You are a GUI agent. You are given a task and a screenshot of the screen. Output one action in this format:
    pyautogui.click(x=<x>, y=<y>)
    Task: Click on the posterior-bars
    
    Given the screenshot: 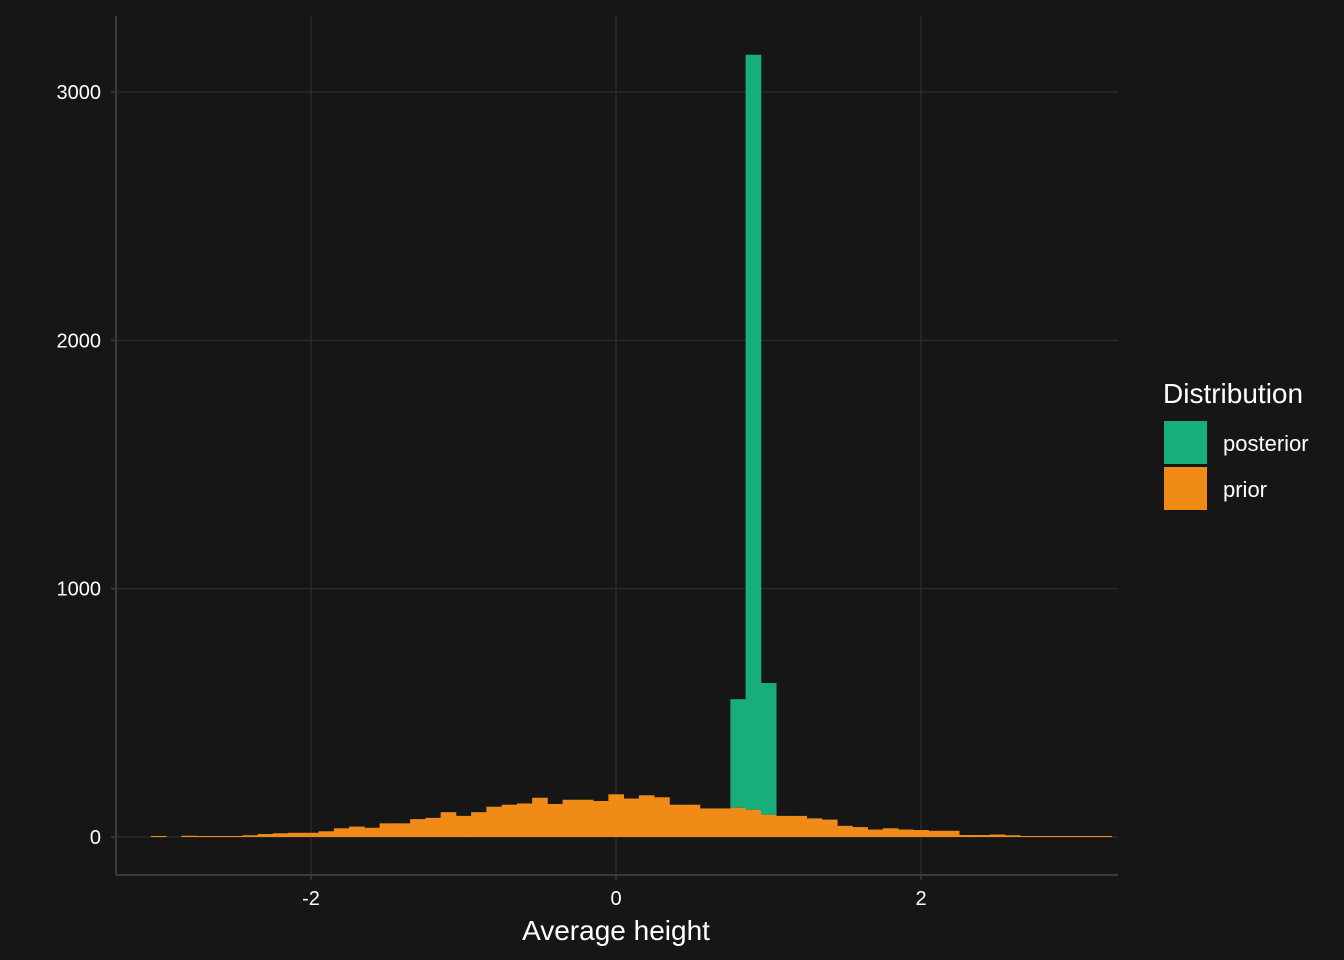 What is the action you would take?
    pyautogui.click(x=753, y=434)
    